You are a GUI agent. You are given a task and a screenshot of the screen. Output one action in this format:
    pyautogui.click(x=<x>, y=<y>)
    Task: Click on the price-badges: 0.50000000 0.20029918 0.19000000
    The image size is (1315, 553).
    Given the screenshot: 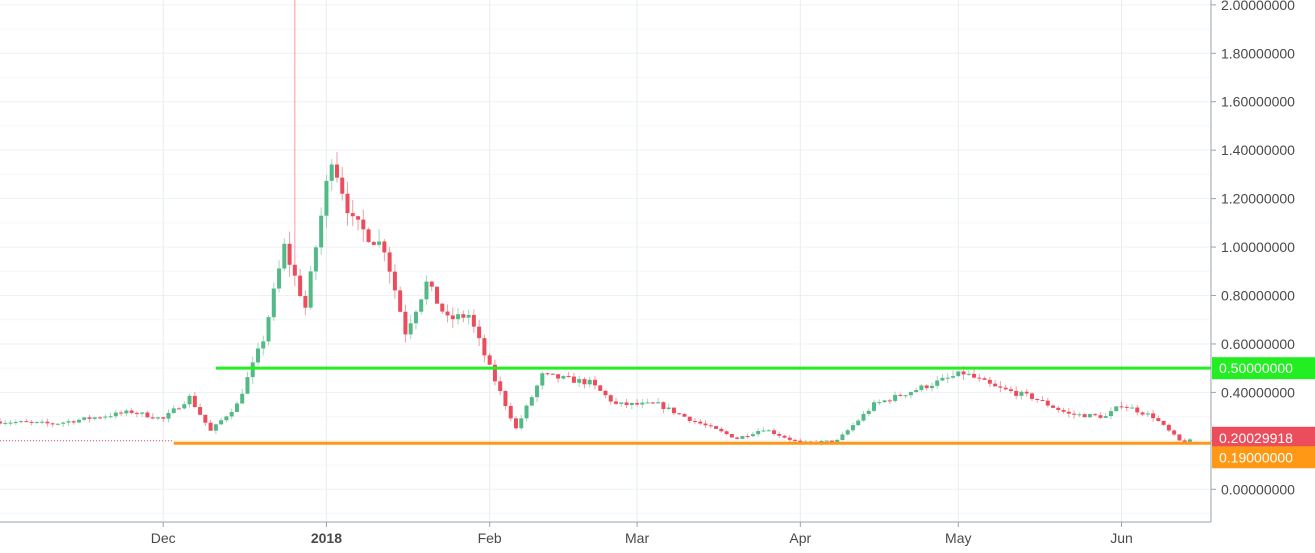 What is the action you would take?
    pyautogui.click(x=1263, y=413)
    